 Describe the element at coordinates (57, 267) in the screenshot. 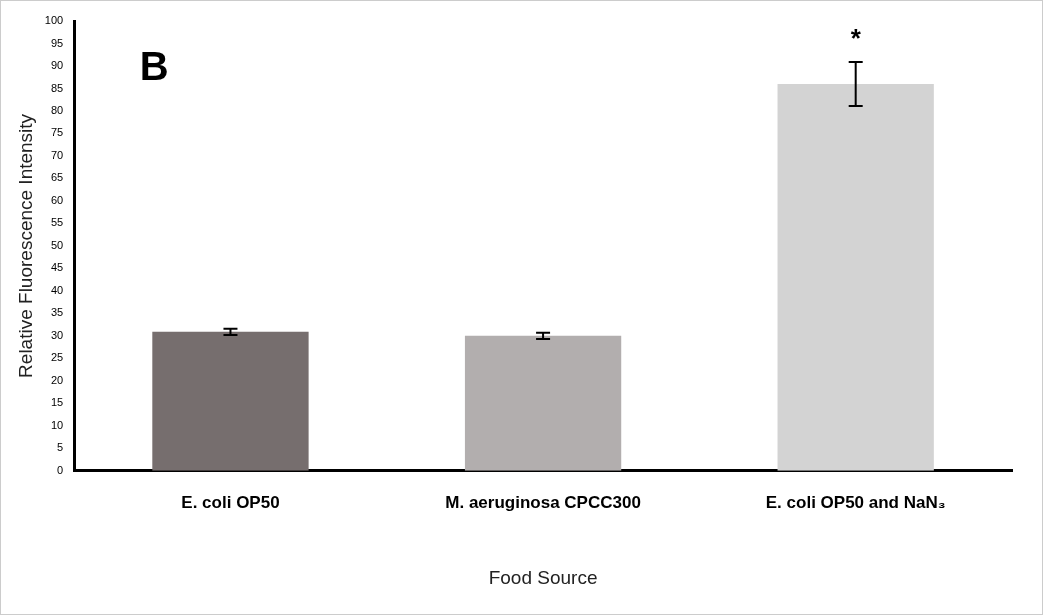

I see `y-tick-label: 45` at that location.